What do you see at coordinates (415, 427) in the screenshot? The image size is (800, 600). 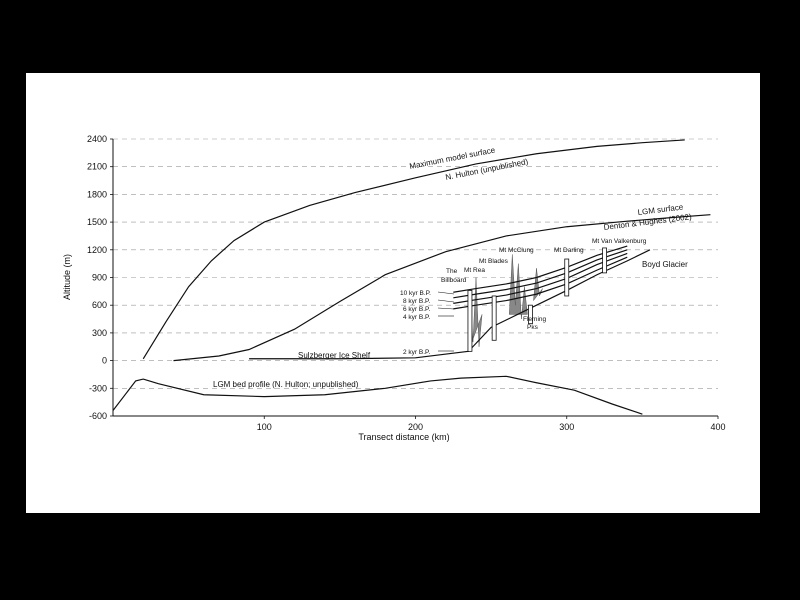 I see `x-tick-label: 200` at bounding box center [415, 427].